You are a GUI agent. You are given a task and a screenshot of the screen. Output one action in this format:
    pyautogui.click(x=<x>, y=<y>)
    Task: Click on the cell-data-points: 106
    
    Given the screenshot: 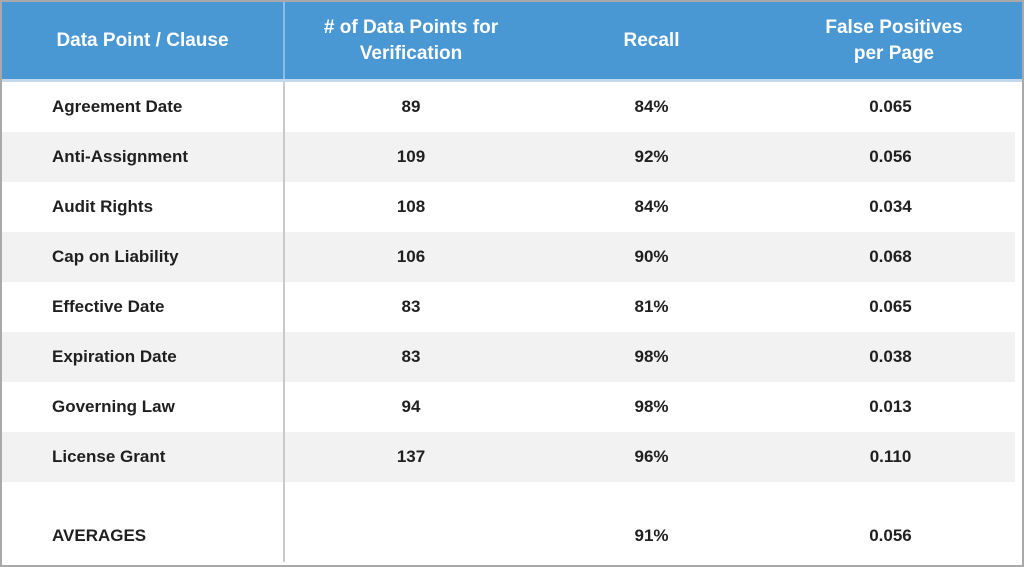 What is the action you would take?
    pyautogui.click(x=410, y=257)
    